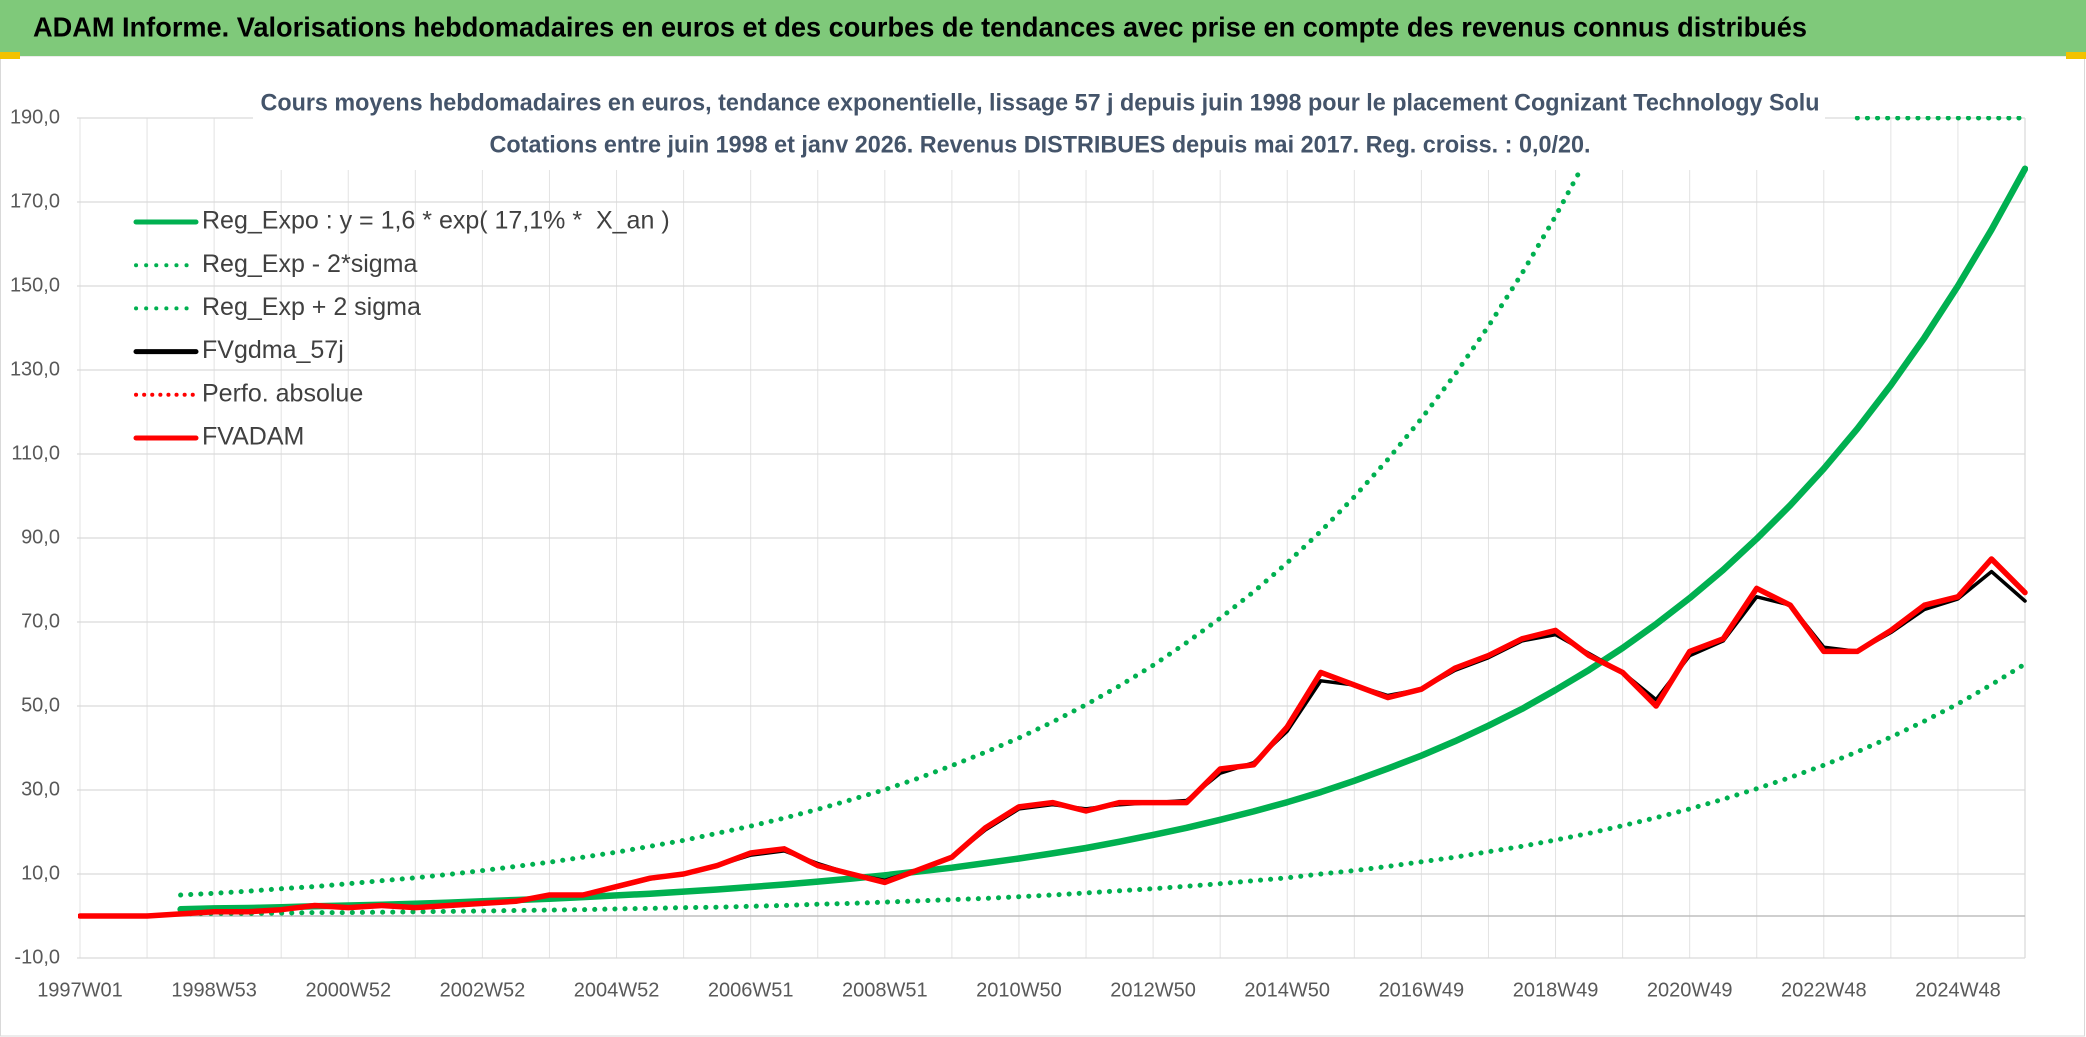  I want to click on y-tick-label: 150,0, so click(35, 285).